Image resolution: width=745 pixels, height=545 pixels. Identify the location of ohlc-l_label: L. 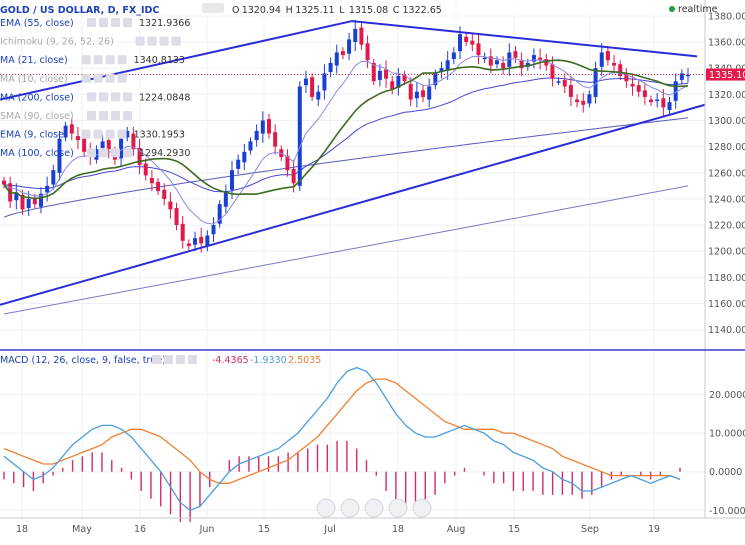
(342, 10).